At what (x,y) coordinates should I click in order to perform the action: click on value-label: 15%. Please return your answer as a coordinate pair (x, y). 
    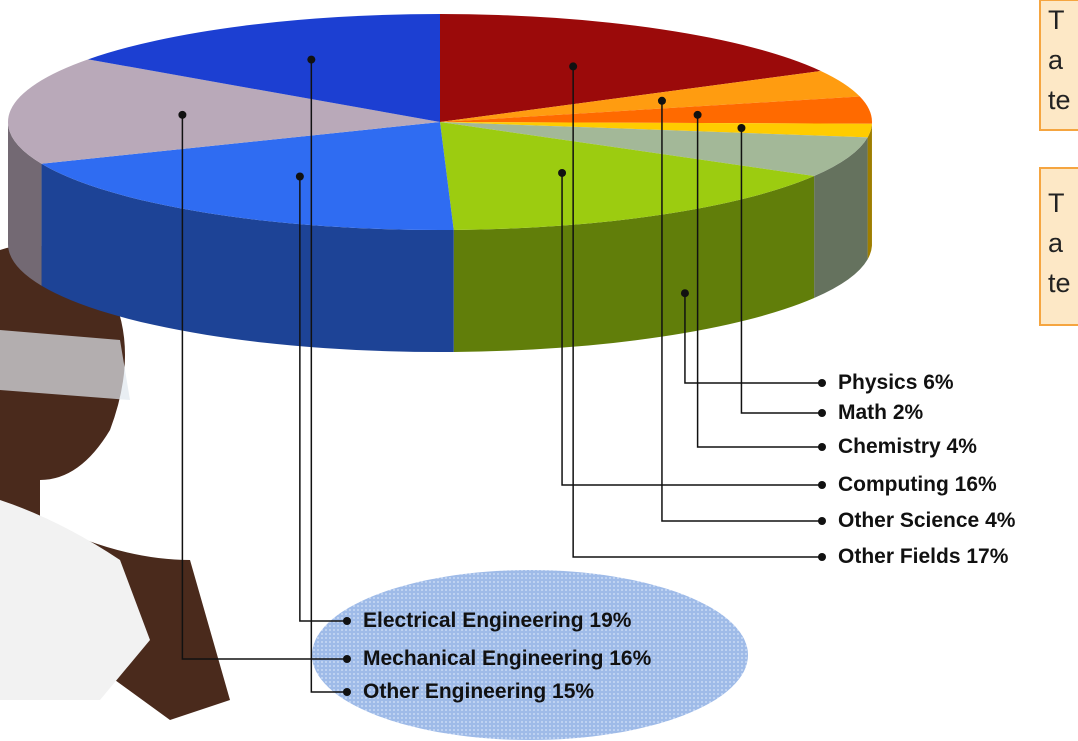
    Looking at the image, I should click on (573, 691).